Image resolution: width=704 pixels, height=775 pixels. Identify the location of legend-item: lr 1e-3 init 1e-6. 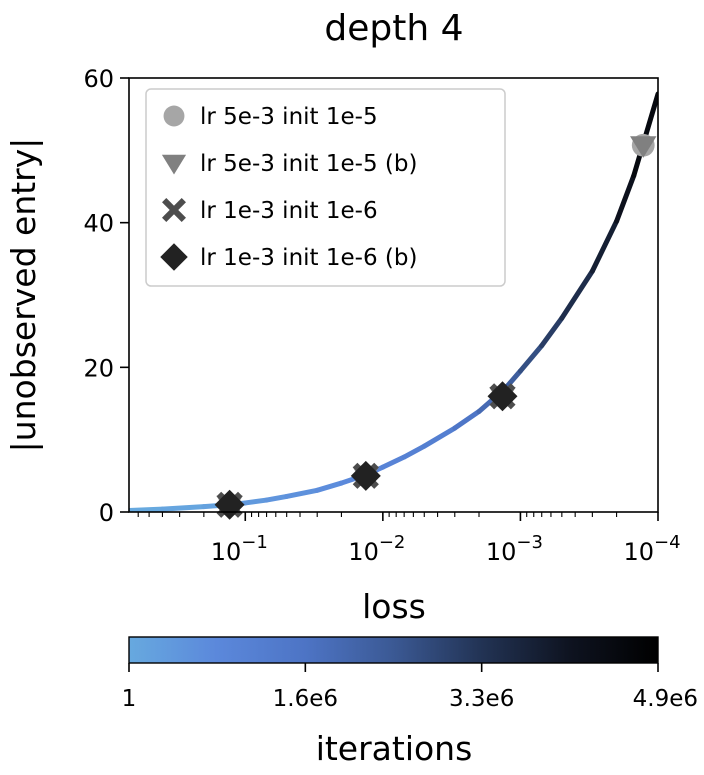
(270, 211).